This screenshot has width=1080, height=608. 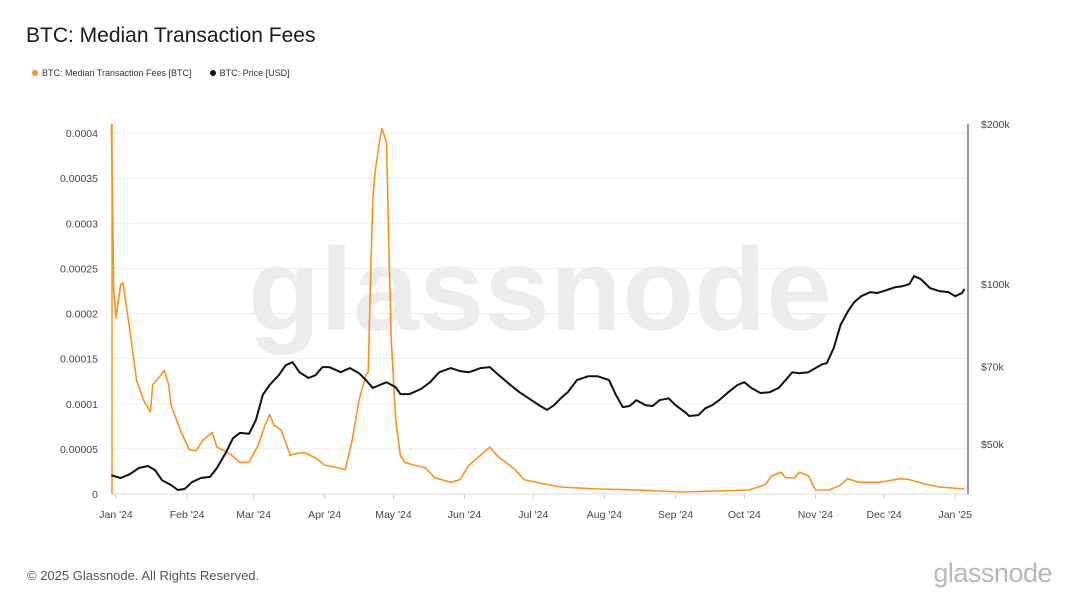 I want to click on y-left-tick-label: 0.00015, so click(x=79, y=360).